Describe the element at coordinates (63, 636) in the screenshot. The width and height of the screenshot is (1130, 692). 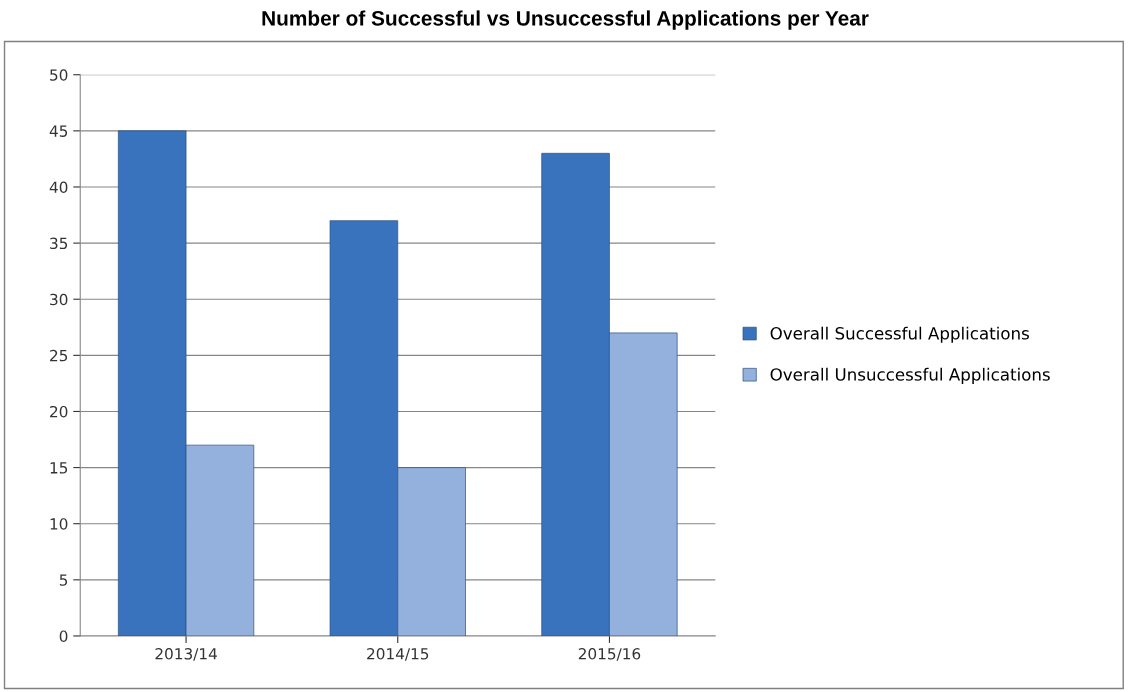
I see `y-tick-label: 0` at that location.